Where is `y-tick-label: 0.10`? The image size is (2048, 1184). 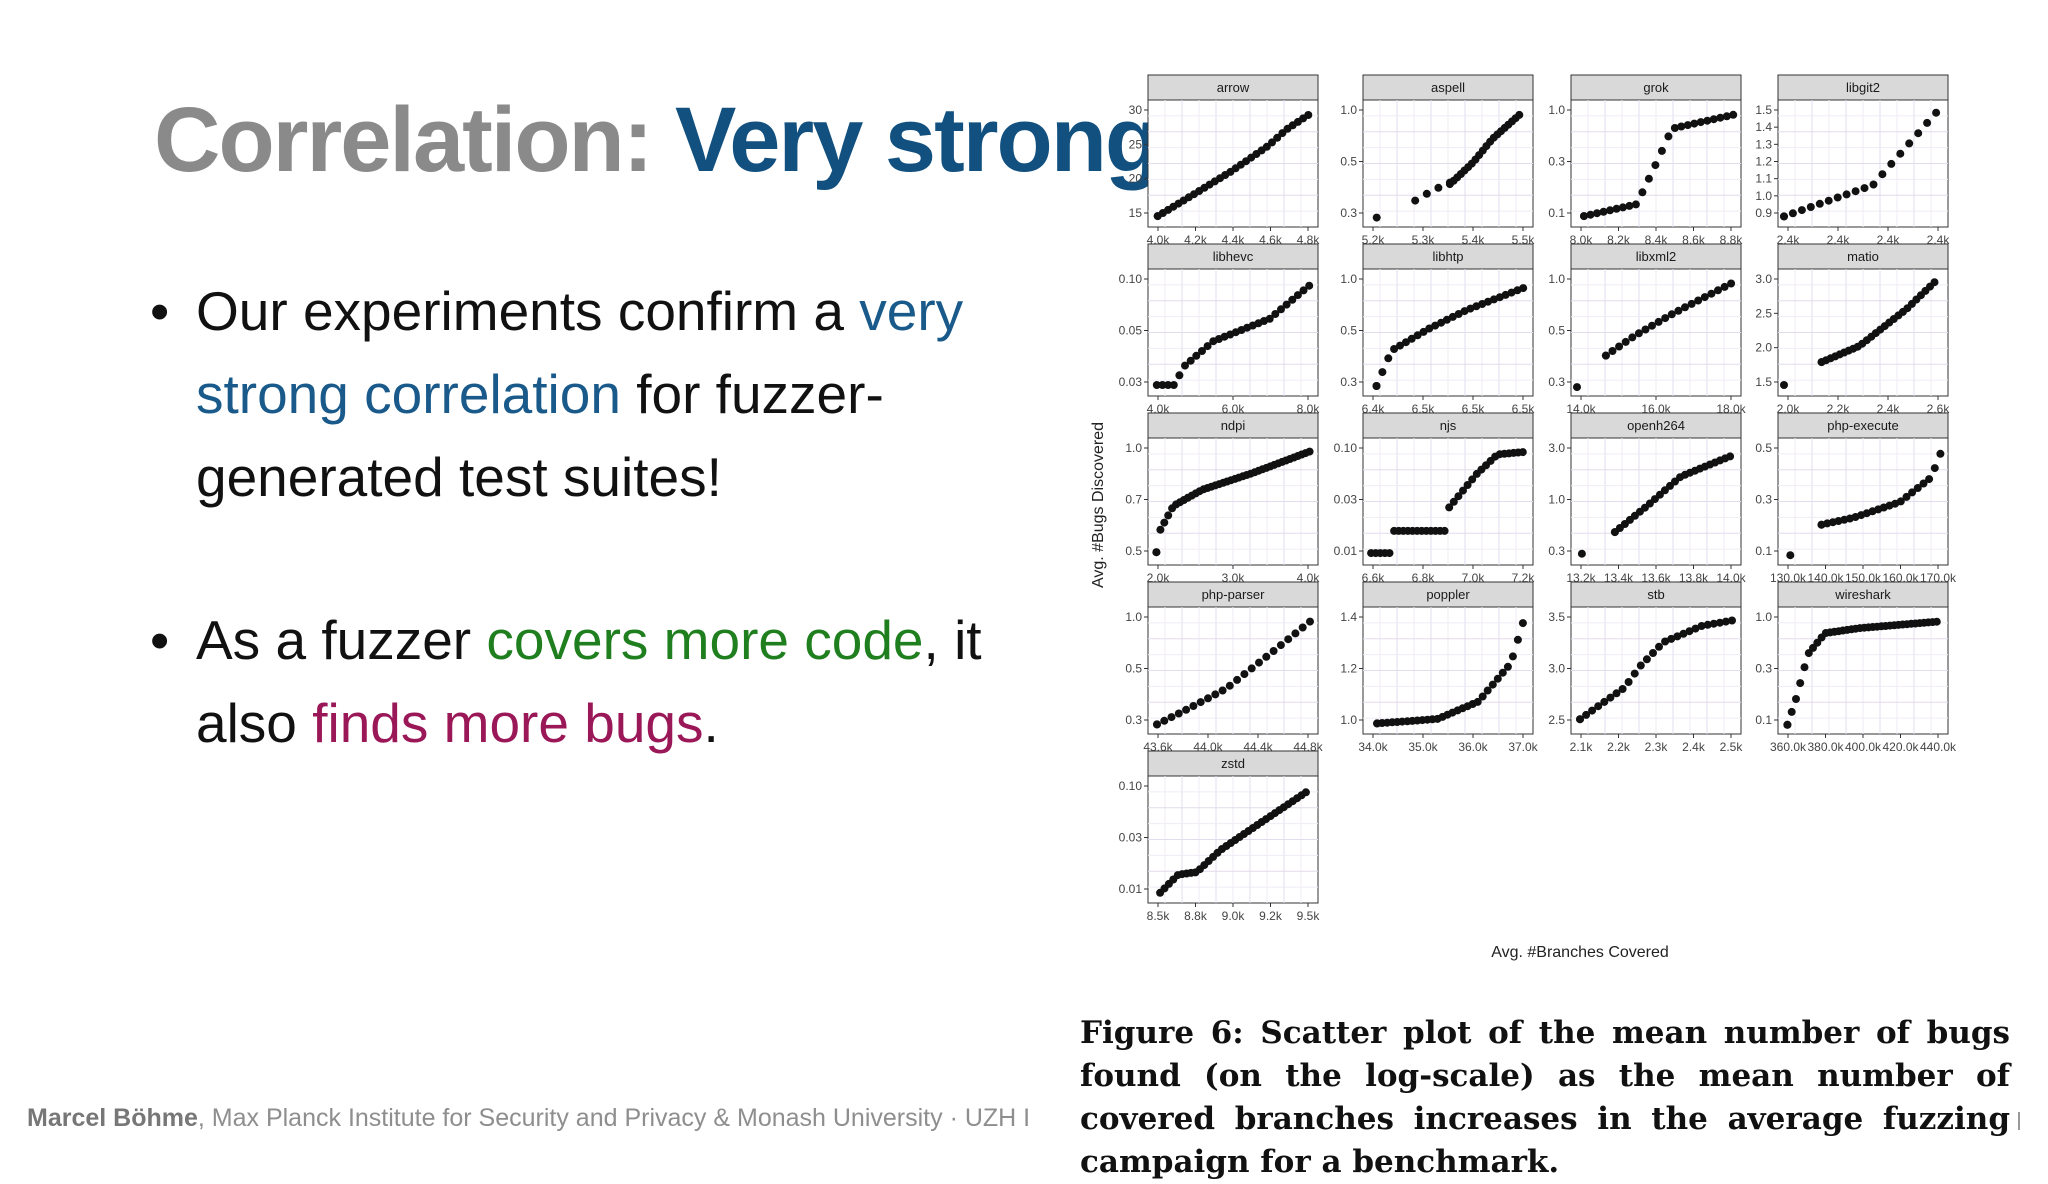
y-tick-label: 0.10 is located at coordinates (1346, 448).